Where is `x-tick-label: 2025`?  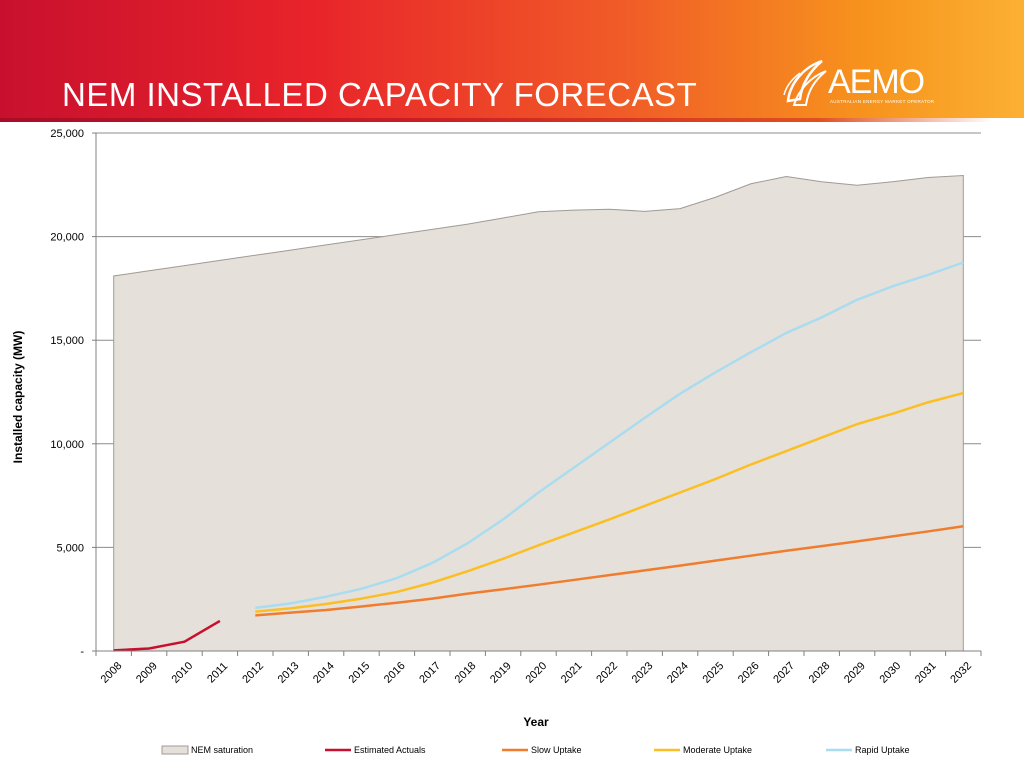 x-tick-label: 2025 is located at coordinates (713, 673).